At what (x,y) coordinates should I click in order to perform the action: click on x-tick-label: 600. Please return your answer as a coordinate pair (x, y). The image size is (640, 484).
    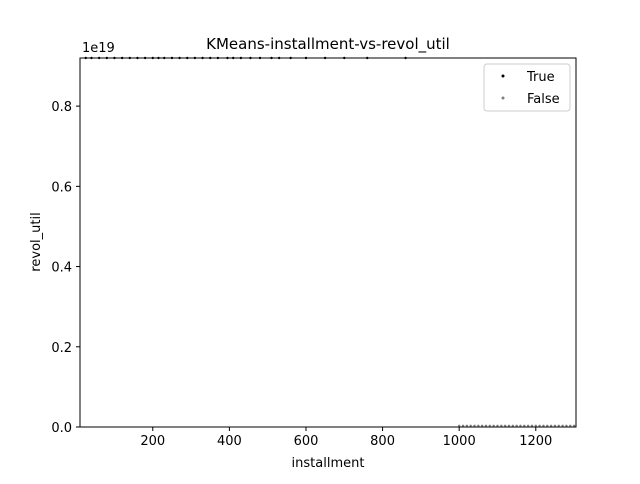
    Looking at the image, I should click on (306, 441).